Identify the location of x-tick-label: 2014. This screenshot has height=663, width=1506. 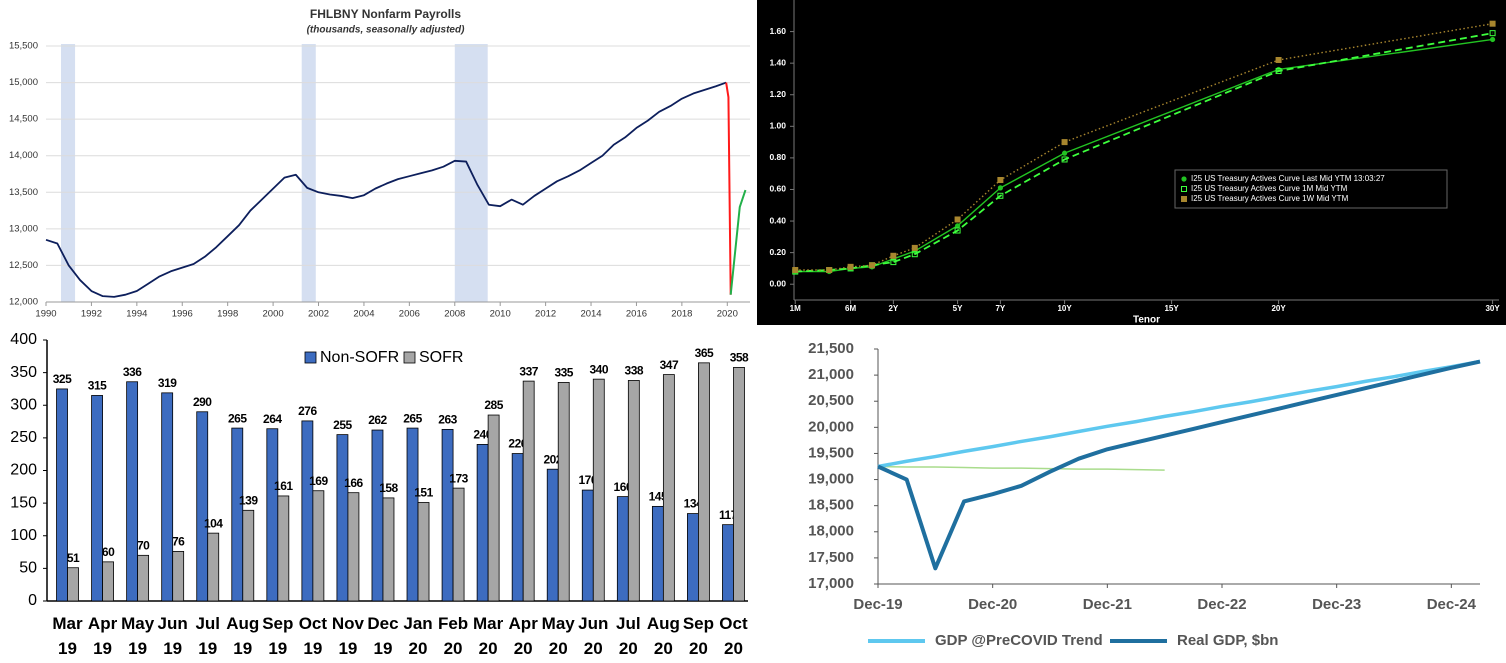
(590, 314).